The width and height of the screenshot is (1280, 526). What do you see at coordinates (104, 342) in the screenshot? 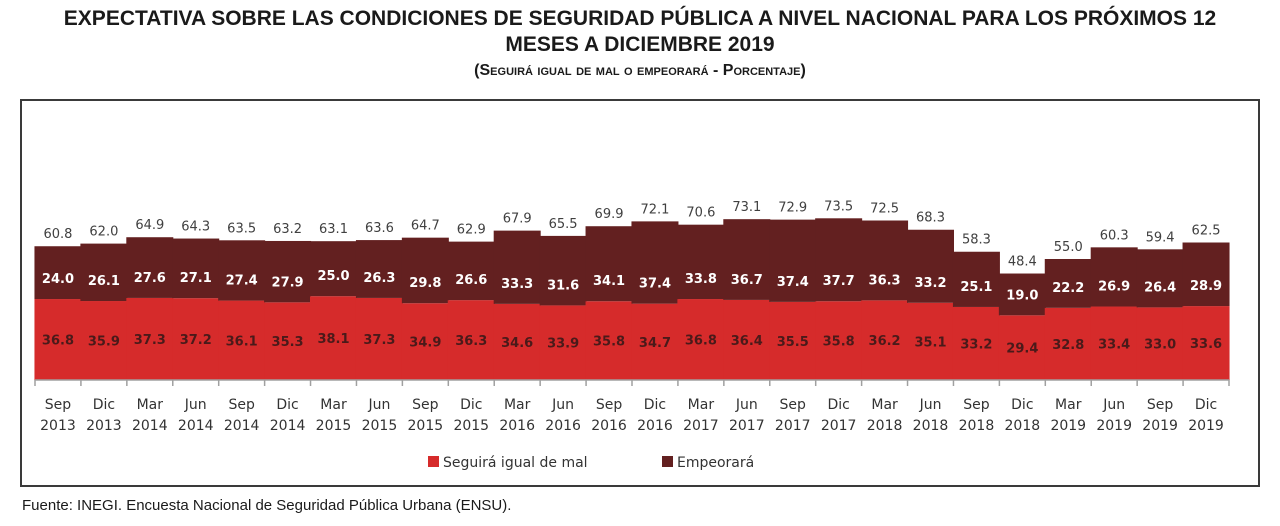
I see `data-label-seguira: 35.9` at bounding box center [104, 342].